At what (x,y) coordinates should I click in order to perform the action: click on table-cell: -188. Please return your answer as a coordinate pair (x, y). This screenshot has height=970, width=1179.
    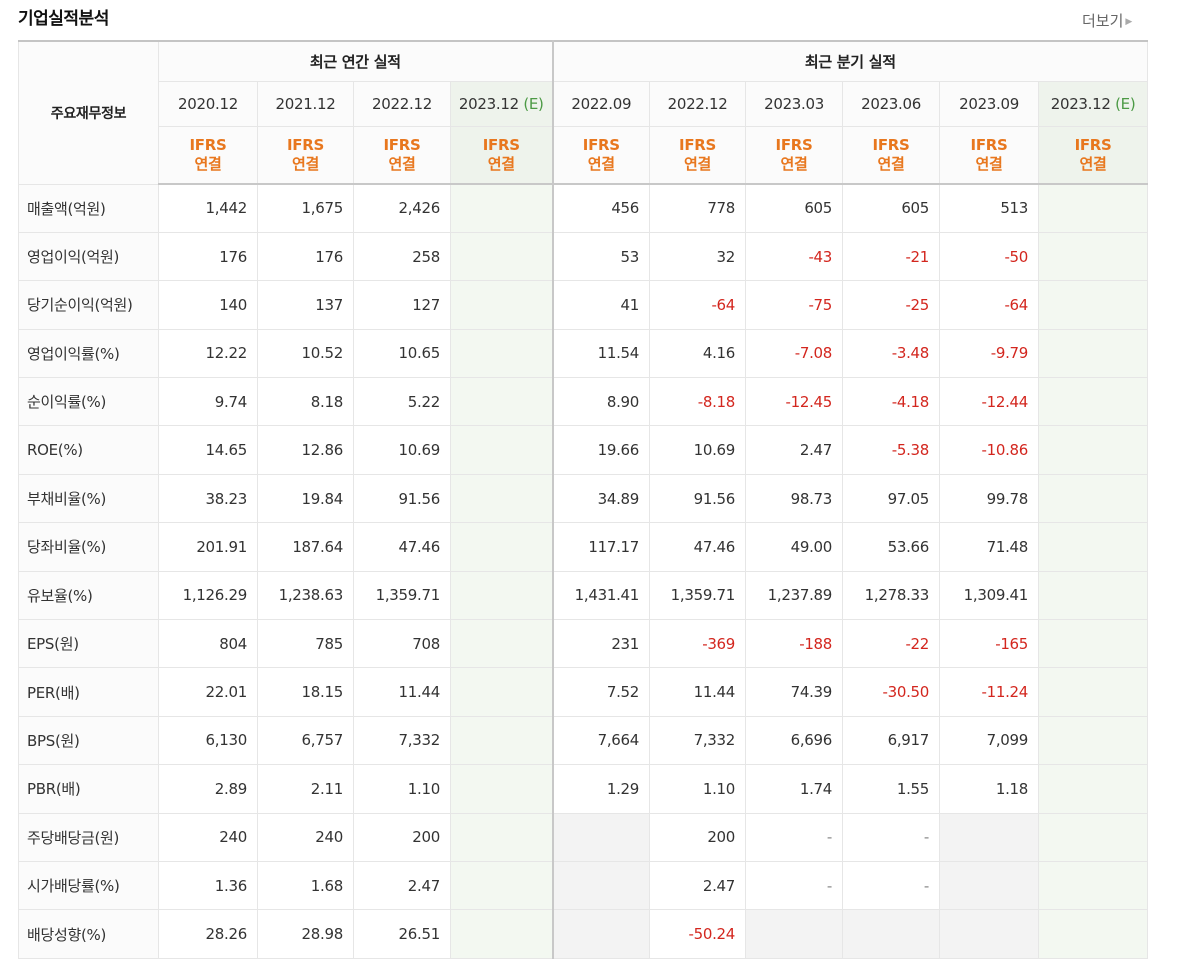
    Looking at the image, I should click on (794, 644).